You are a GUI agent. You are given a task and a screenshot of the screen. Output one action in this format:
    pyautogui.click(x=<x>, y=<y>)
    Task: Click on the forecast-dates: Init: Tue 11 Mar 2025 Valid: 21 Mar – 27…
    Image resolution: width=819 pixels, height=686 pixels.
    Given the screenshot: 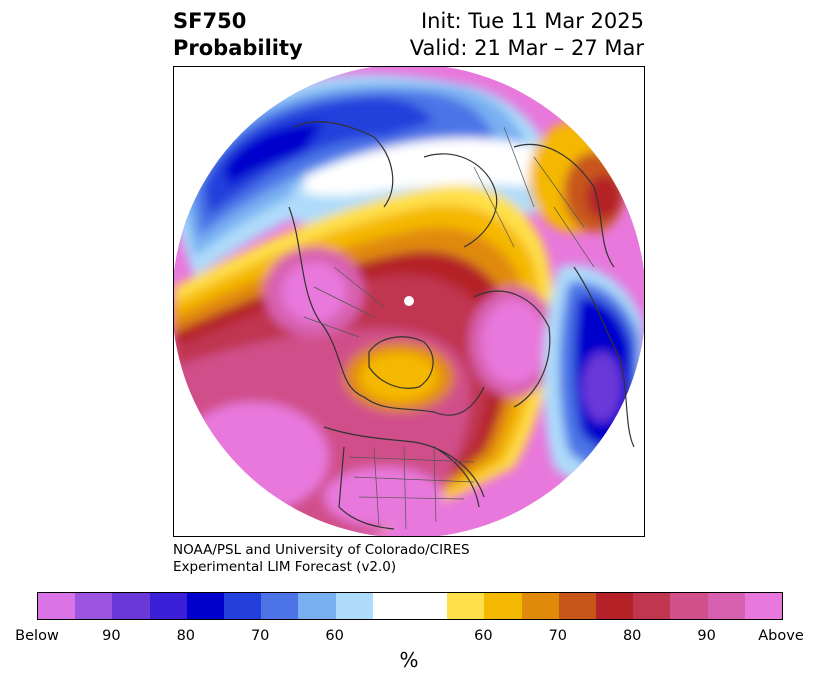 What is the action you would take?
    pyautogui.click(x=527, y=35)
    